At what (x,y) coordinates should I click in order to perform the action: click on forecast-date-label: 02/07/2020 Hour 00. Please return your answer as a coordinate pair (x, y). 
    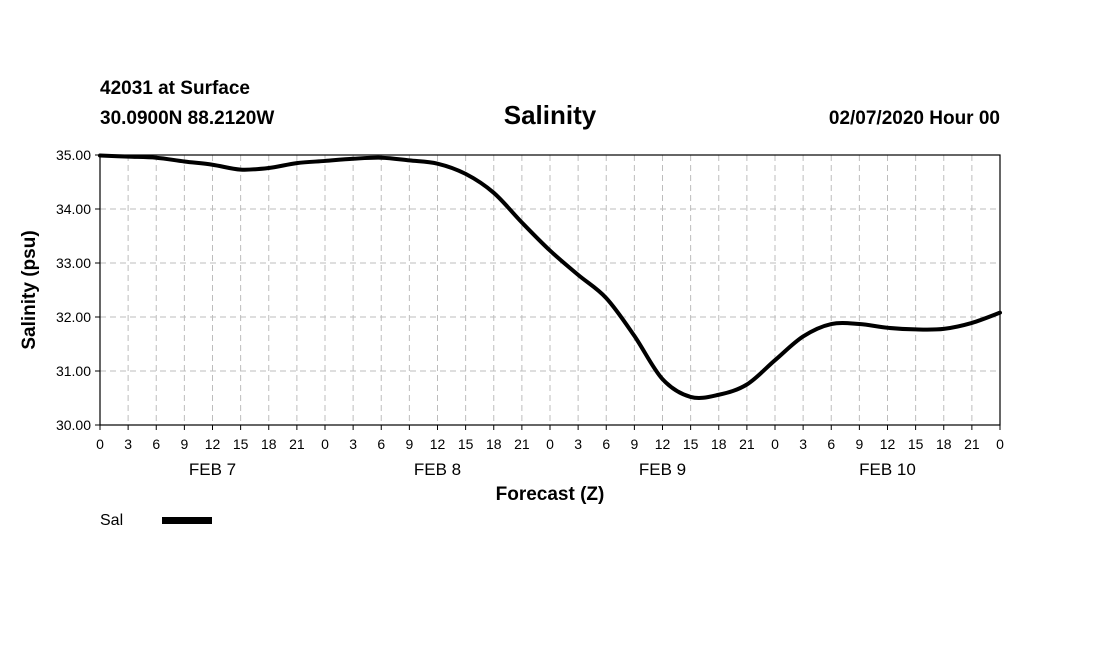
    Looking at the image, I should click on (914, 118).